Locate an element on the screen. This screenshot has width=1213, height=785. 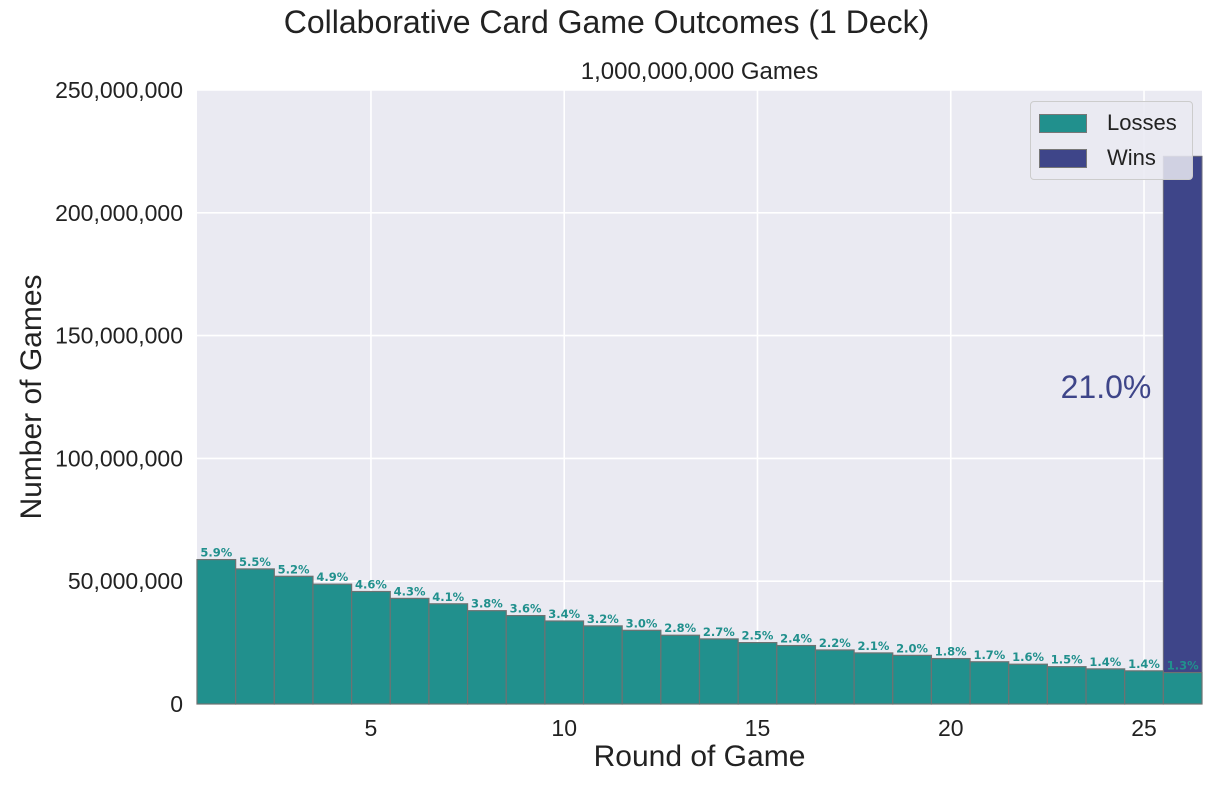
legend: Losses Wins is located at coordinates (1111, 140).